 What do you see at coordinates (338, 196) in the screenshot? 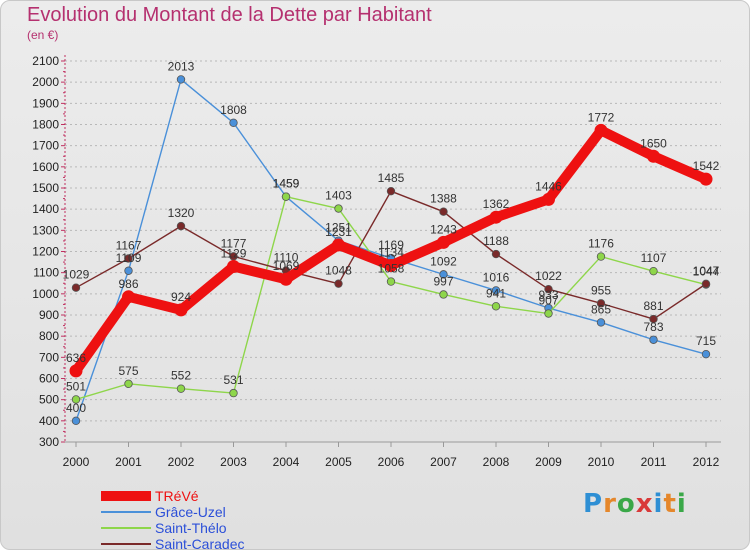
I see `data-label: 1403` at bounding box center [338, 196].